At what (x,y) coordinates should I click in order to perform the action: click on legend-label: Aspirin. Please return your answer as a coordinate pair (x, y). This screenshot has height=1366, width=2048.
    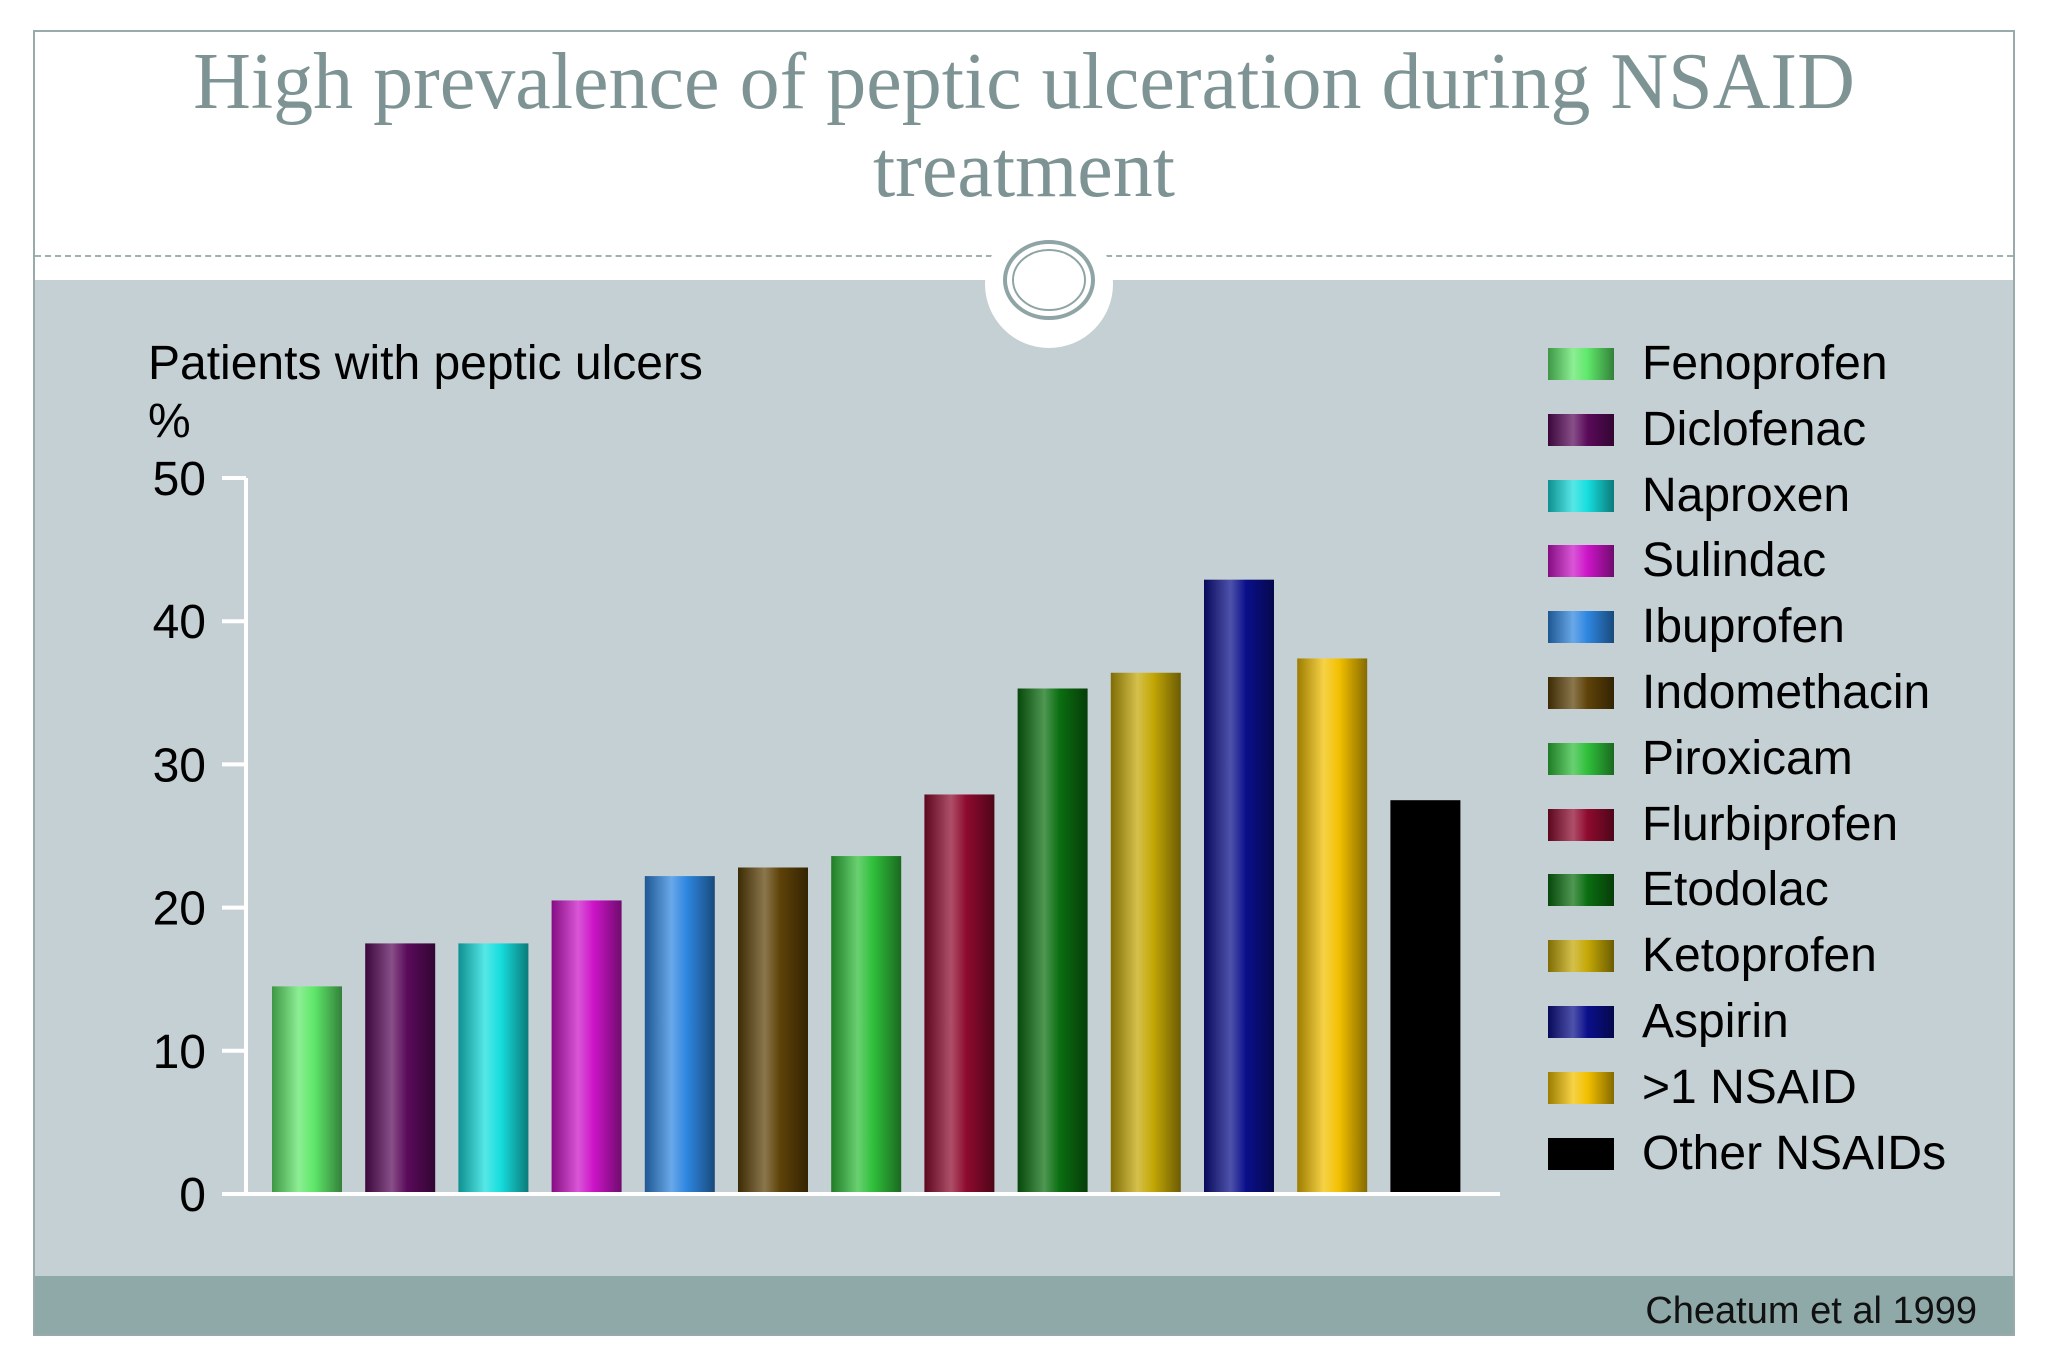
    Looking at the image, I should click on (1715, 1021).